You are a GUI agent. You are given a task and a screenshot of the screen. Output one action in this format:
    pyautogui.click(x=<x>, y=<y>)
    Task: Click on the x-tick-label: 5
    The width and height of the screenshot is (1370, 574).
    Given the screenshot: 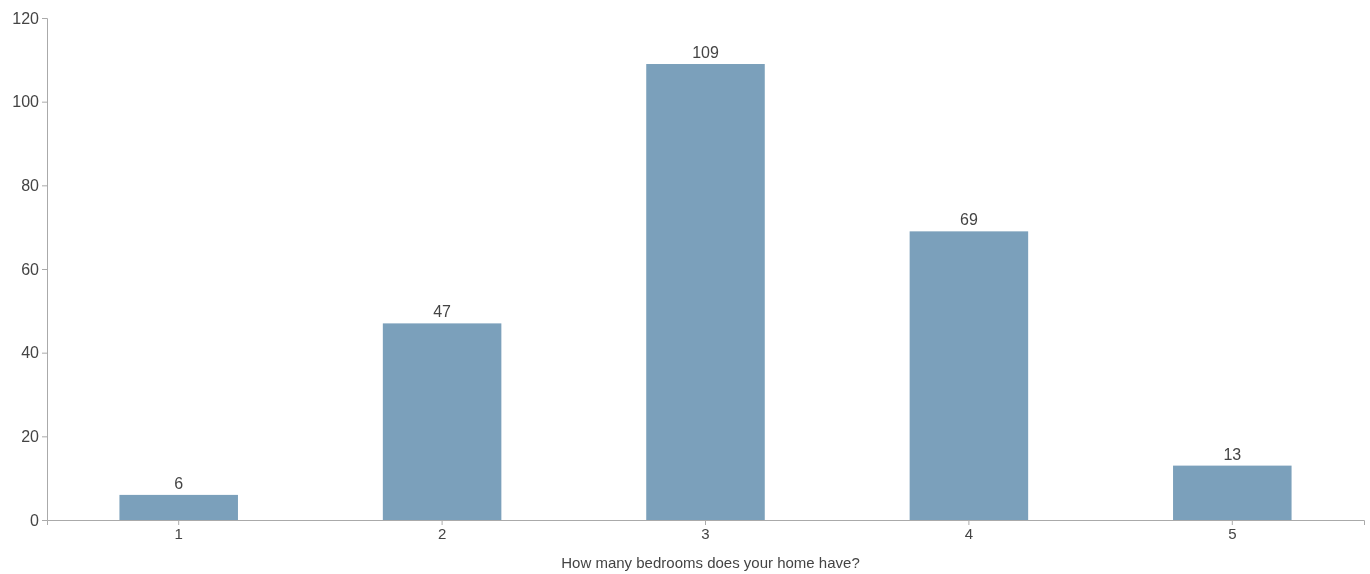 What is the action you would take?
    pyautogui.click(x=1232, y=533)
    